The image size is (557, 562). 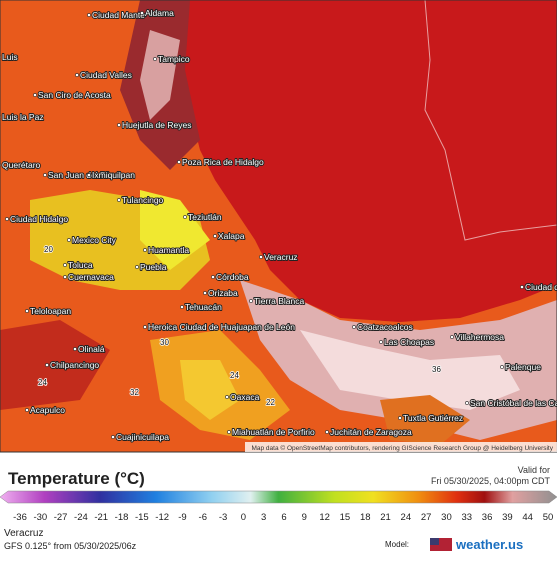 What do you see at coordinates (143, 200) in the screenshot?
I see `city-label: Tulancingo` at bounding box center [143, 200].